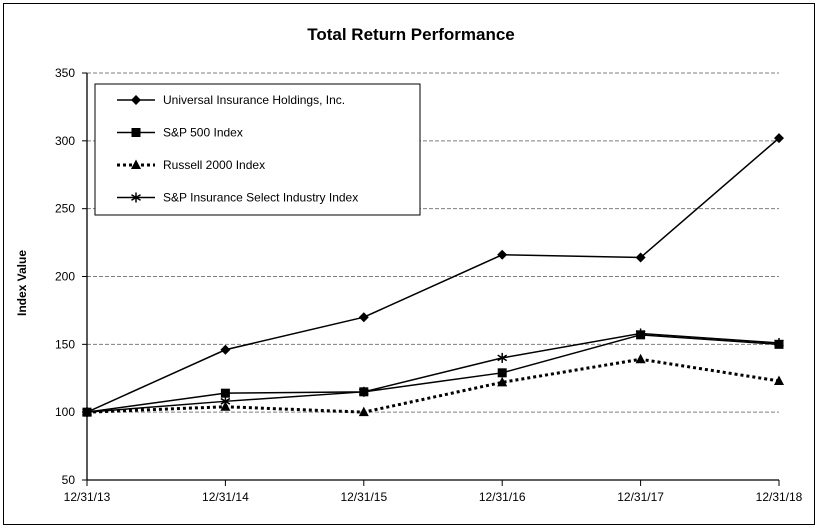  What do you see at coordinates (65, 73) in the screenshot?
I see `y-tick-label: 350` at bounding box center [65, 73].